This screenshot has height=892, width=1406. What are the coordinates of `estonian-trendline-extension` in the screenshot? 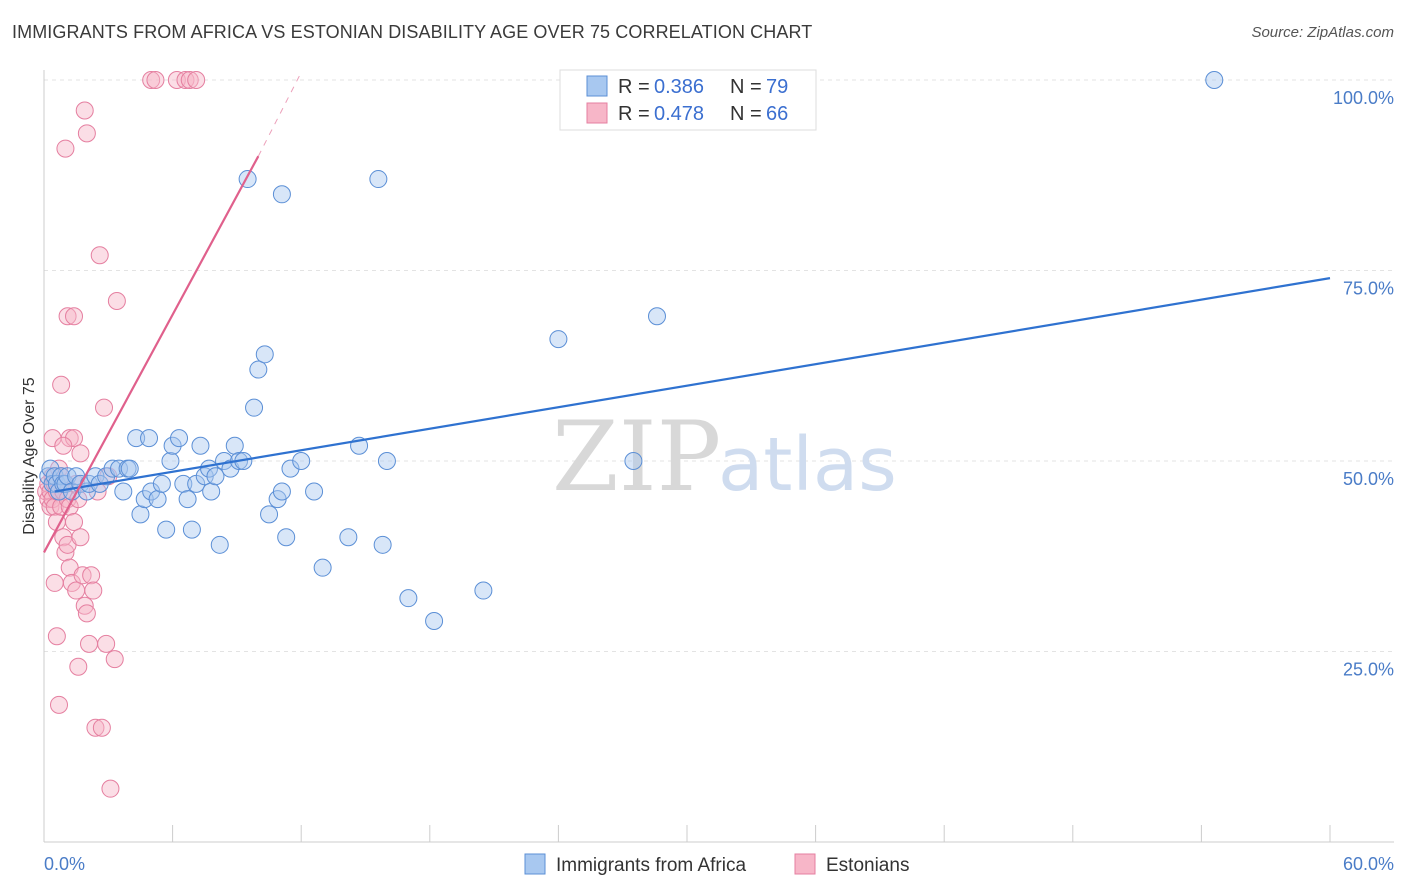 It's located at (279, 114).